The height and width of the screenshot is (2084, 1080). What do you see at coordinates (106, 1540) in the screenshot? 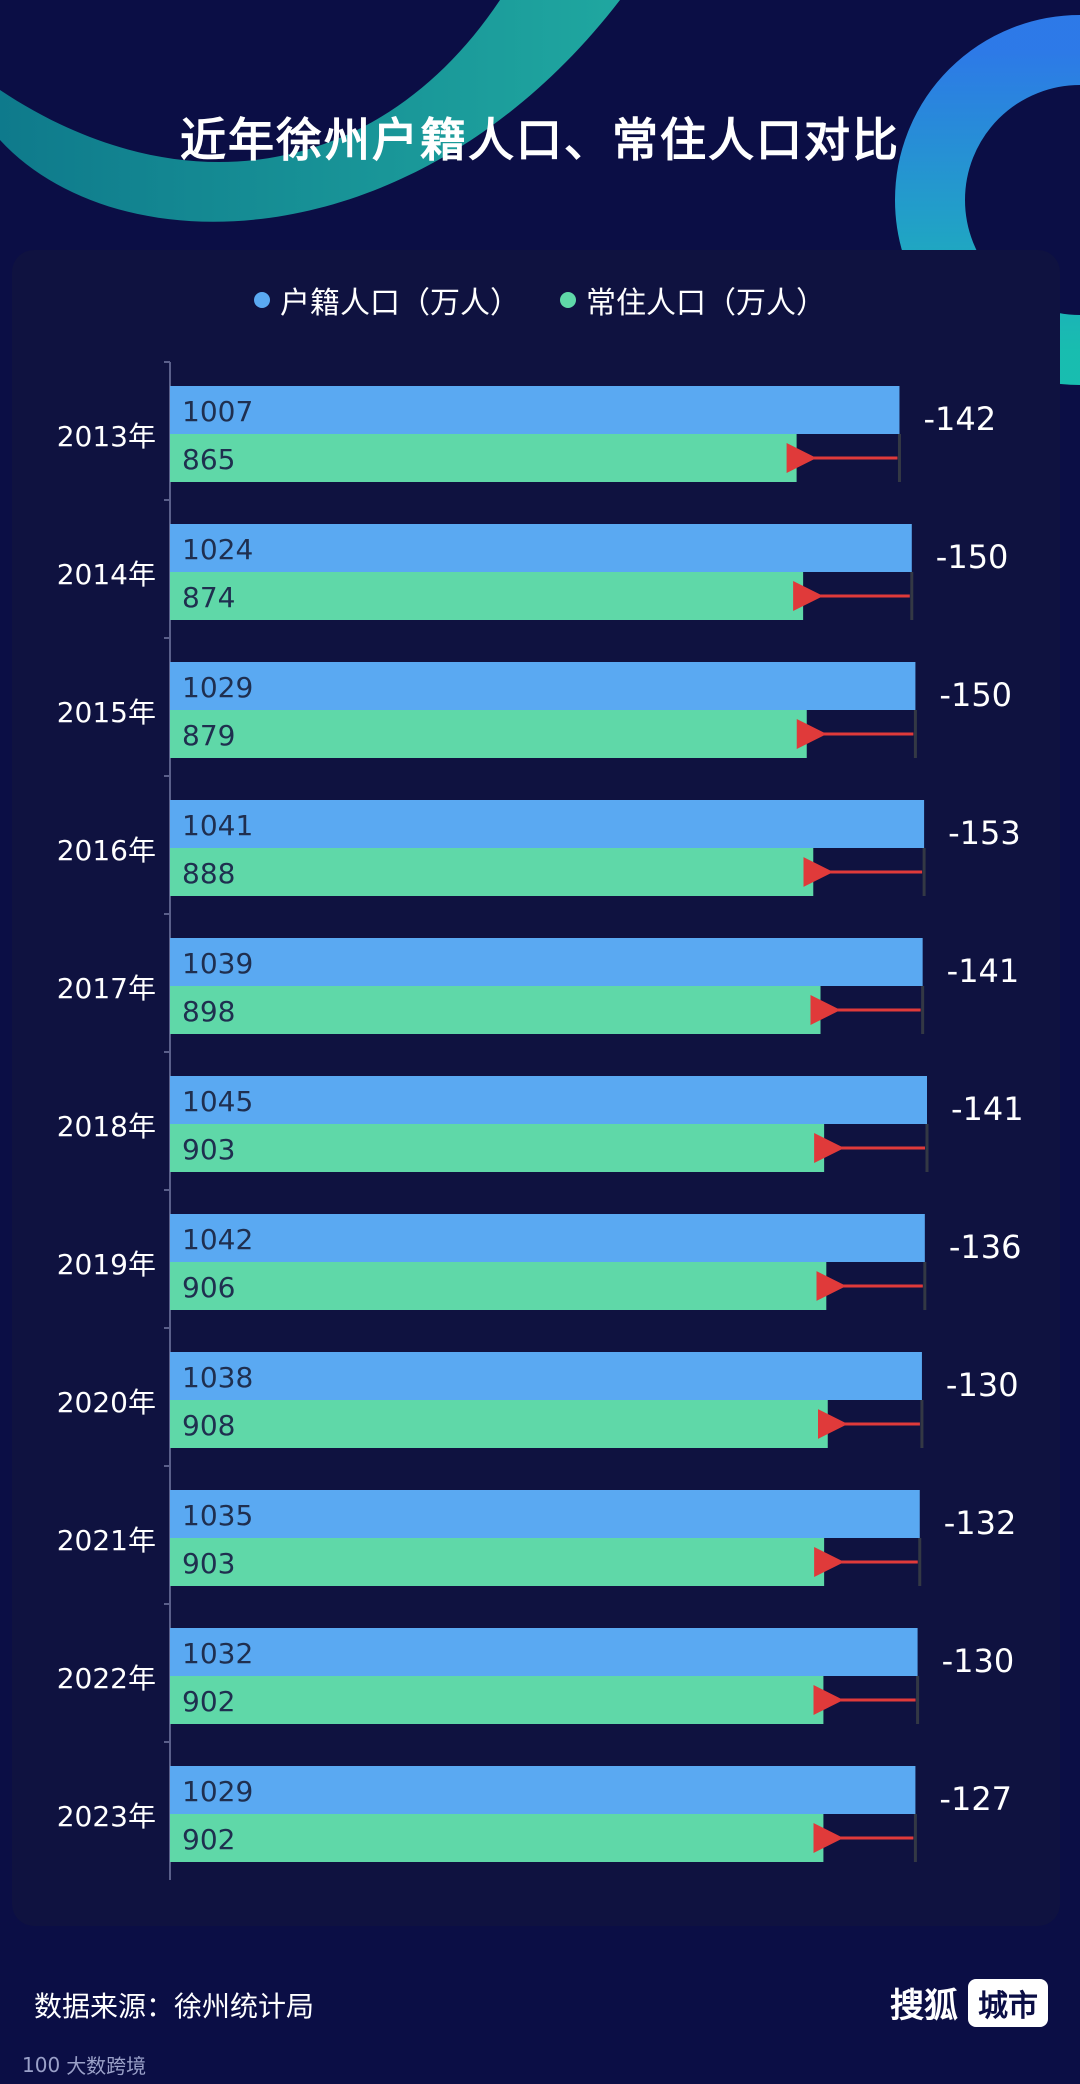
I see `category-label: 2021年` at bounding box center [106, 1540].